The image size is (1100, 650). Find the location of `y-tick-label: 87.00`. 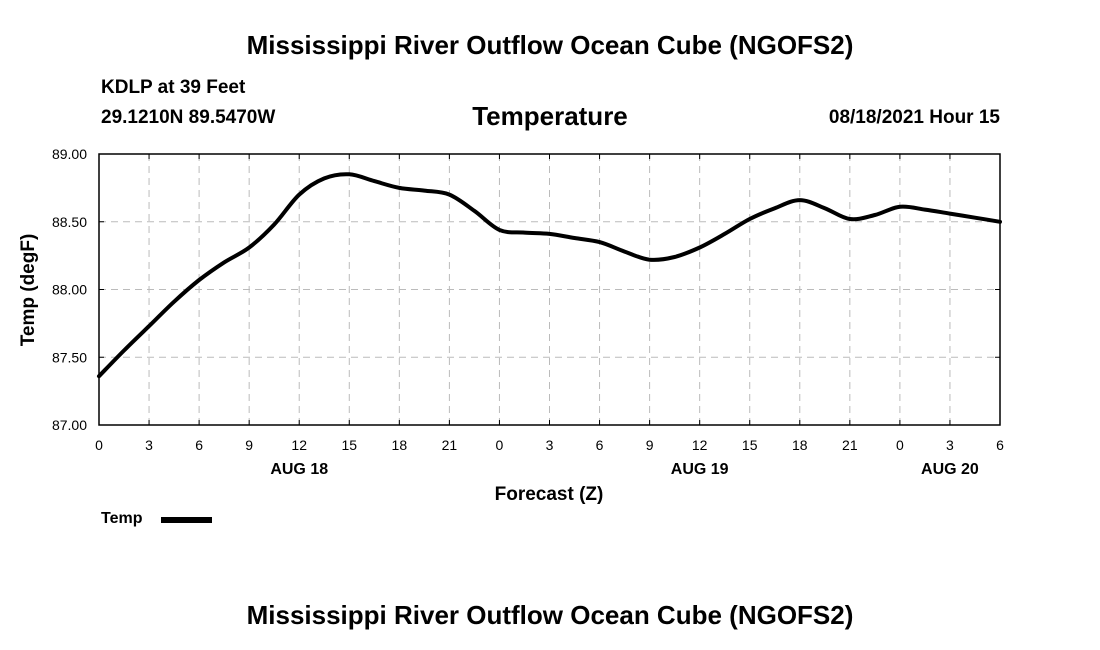

y-tick-label: 87.00 is located at coordinates (69, 425).